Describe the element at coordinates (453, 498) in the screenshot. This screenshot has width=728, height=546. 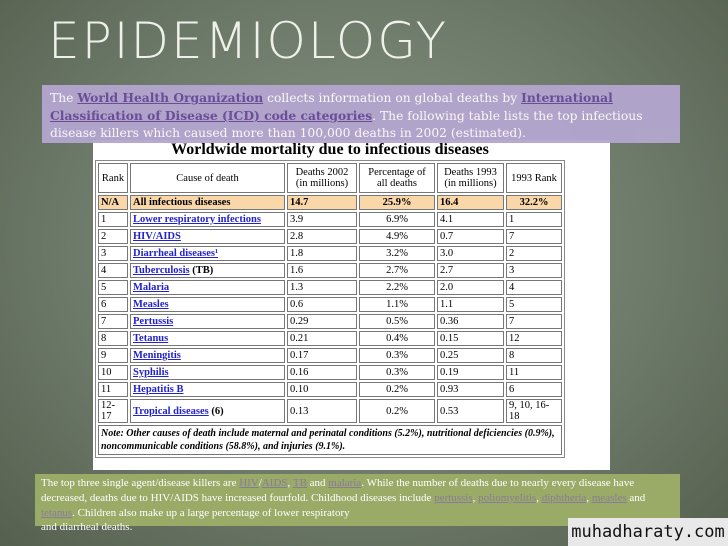
I see `pertussis-link: pertussis` at that location.